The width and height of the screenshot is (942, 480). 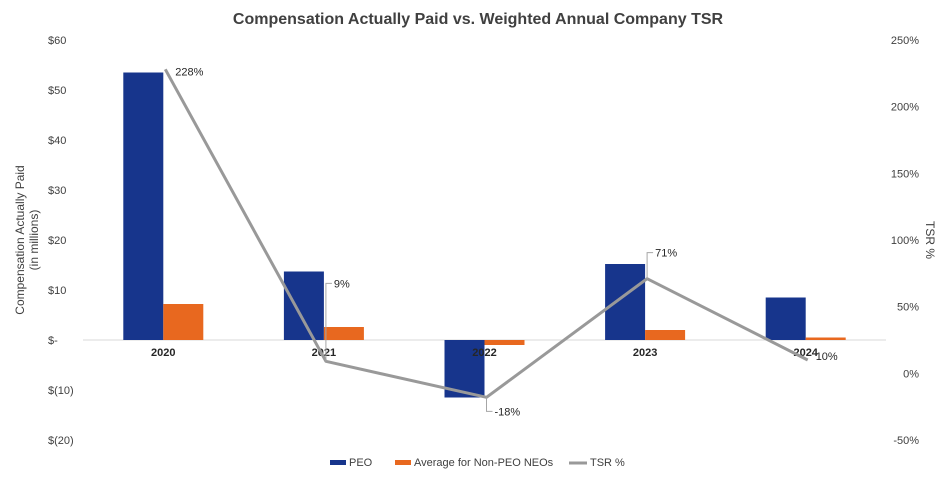 What do you see at coordinates (607, 463) in the screenshot?
I see `legend-label-tsr: TSR %` at bounding box center [607, 463].